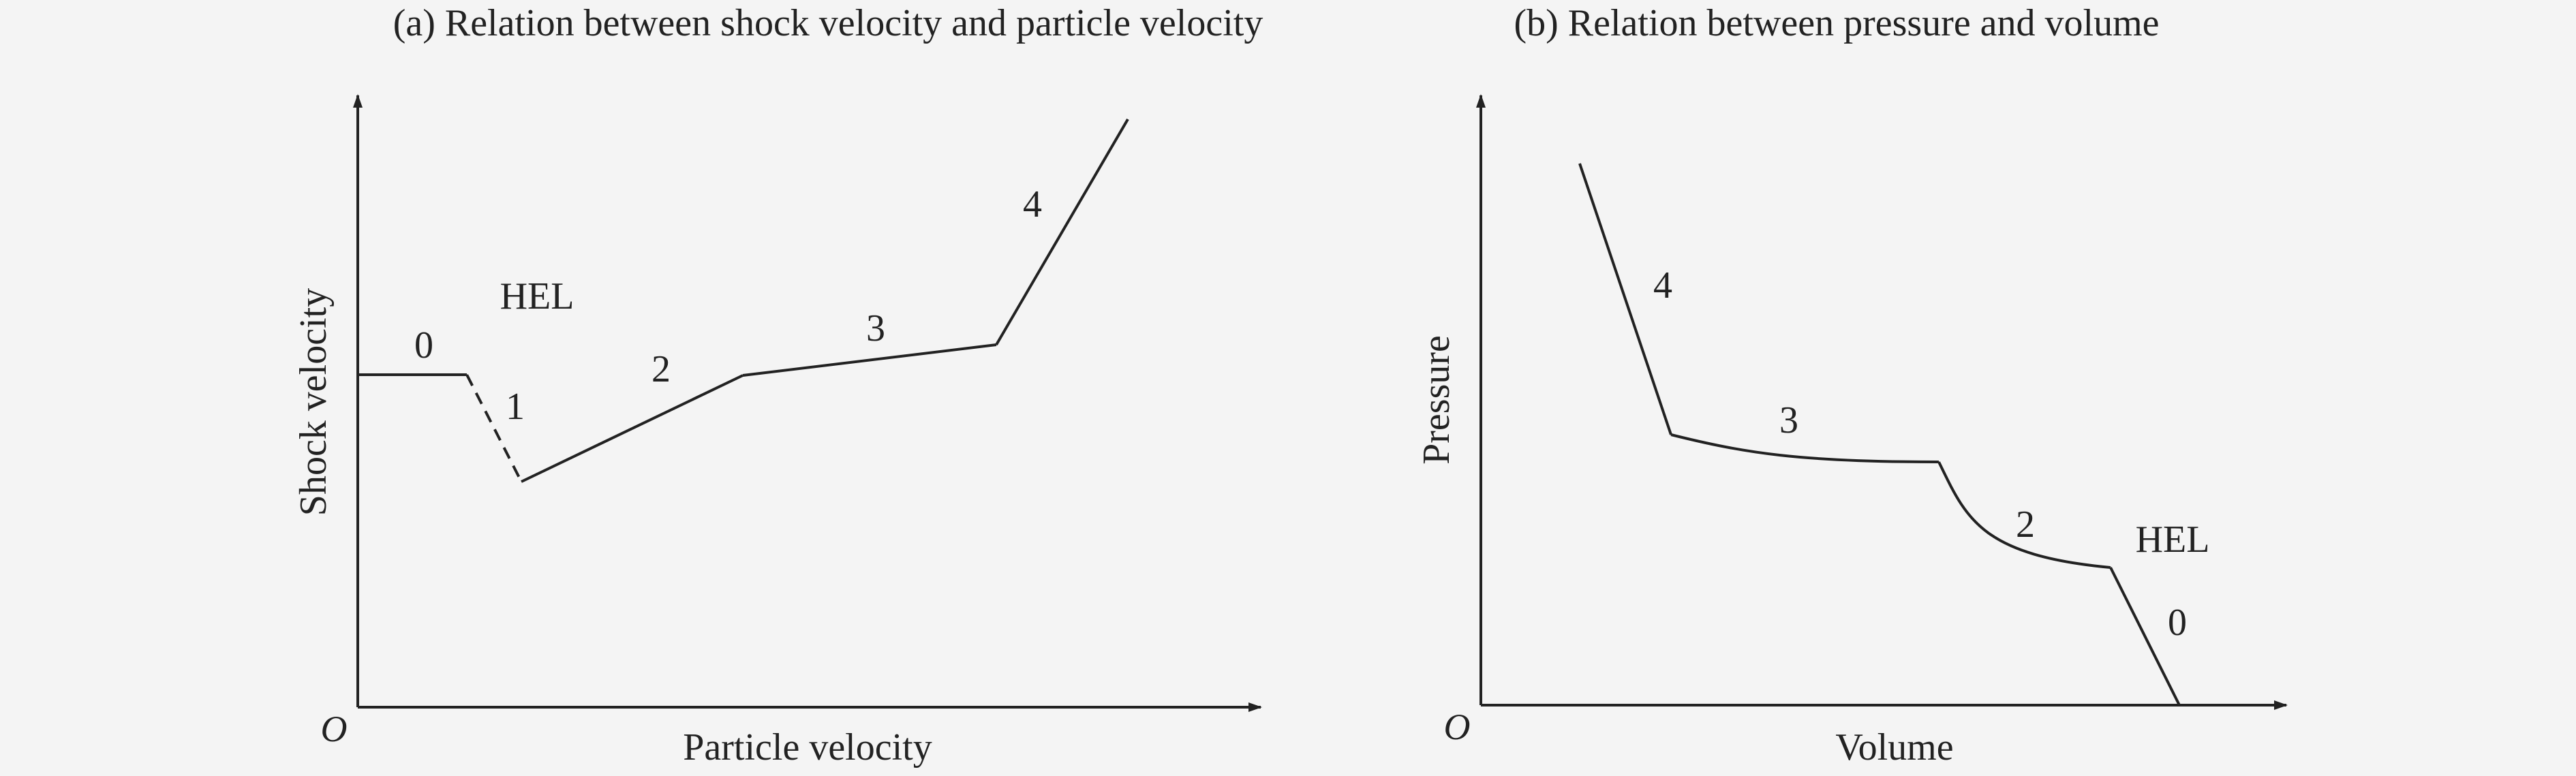 The image size is (2576, 776). I want to click on panel-b-segment-label-2: 2, so click(2026, 524).